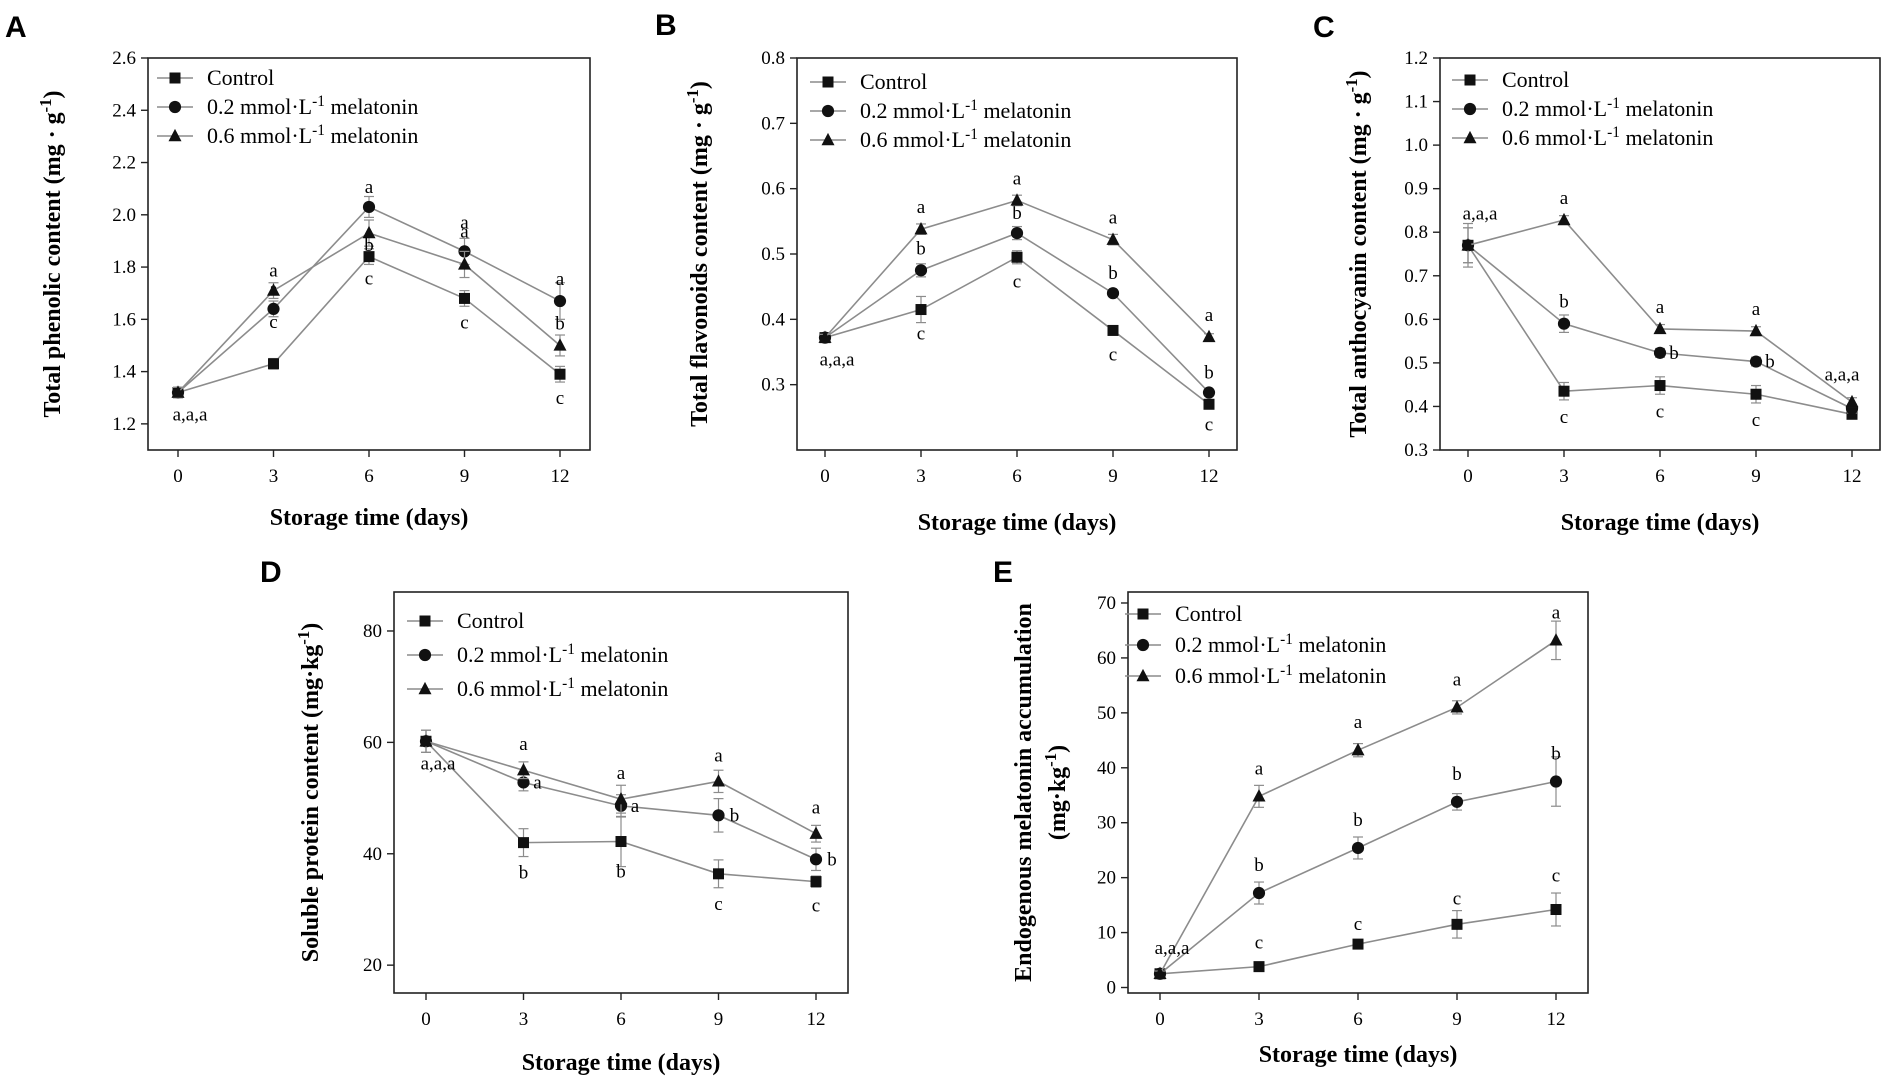 The image size is (1904, 1079). What do you see at coordinates (1160, 1019) in the screenshot?
I see `x-tick-label: 0` at bounding box center [1160, 1019].